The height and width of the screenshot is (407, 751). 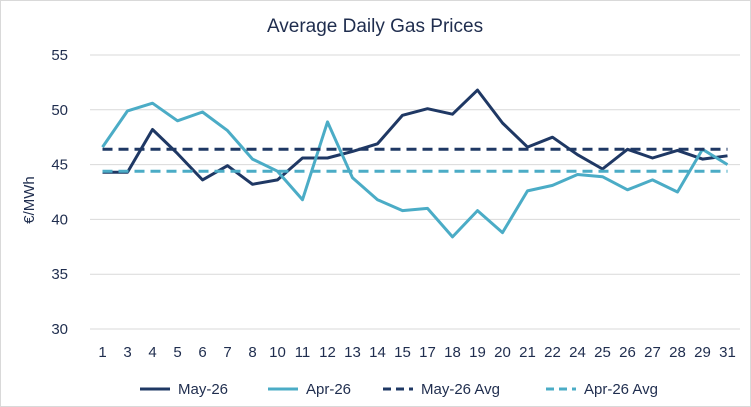 I want to click on x-tick-label: 19, so click(x=477, y=352).